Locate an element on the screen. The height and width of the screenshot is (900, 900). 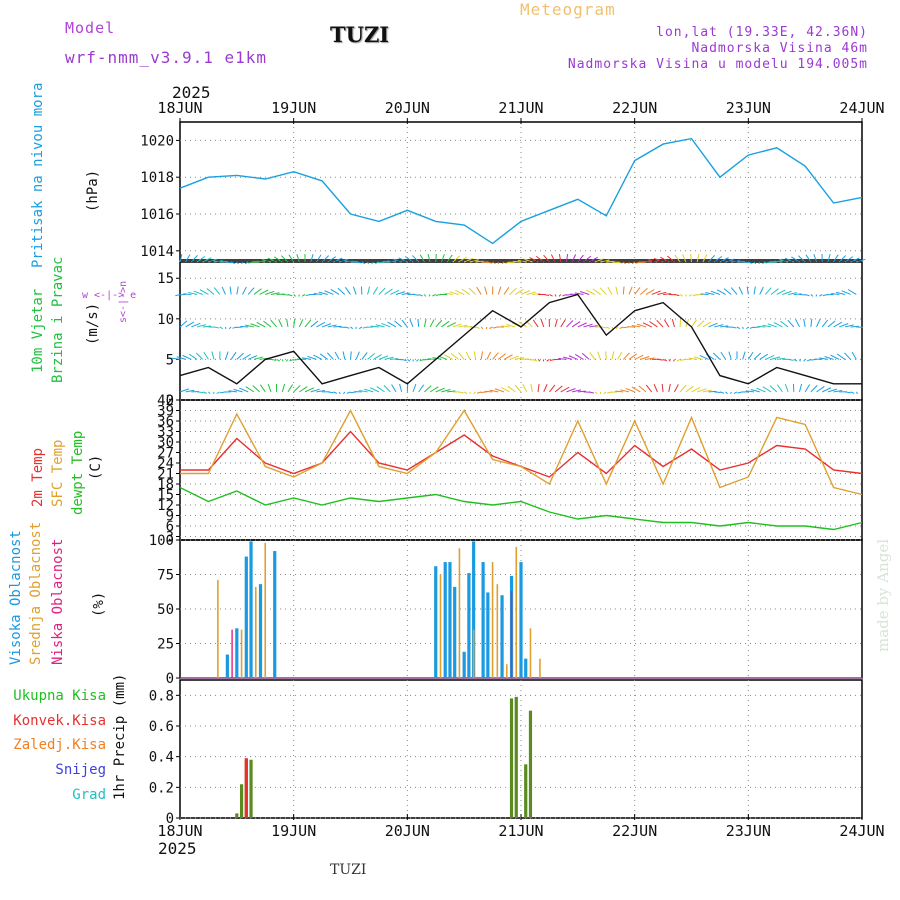
precip-total-bar is located at coordinates (251, 788).